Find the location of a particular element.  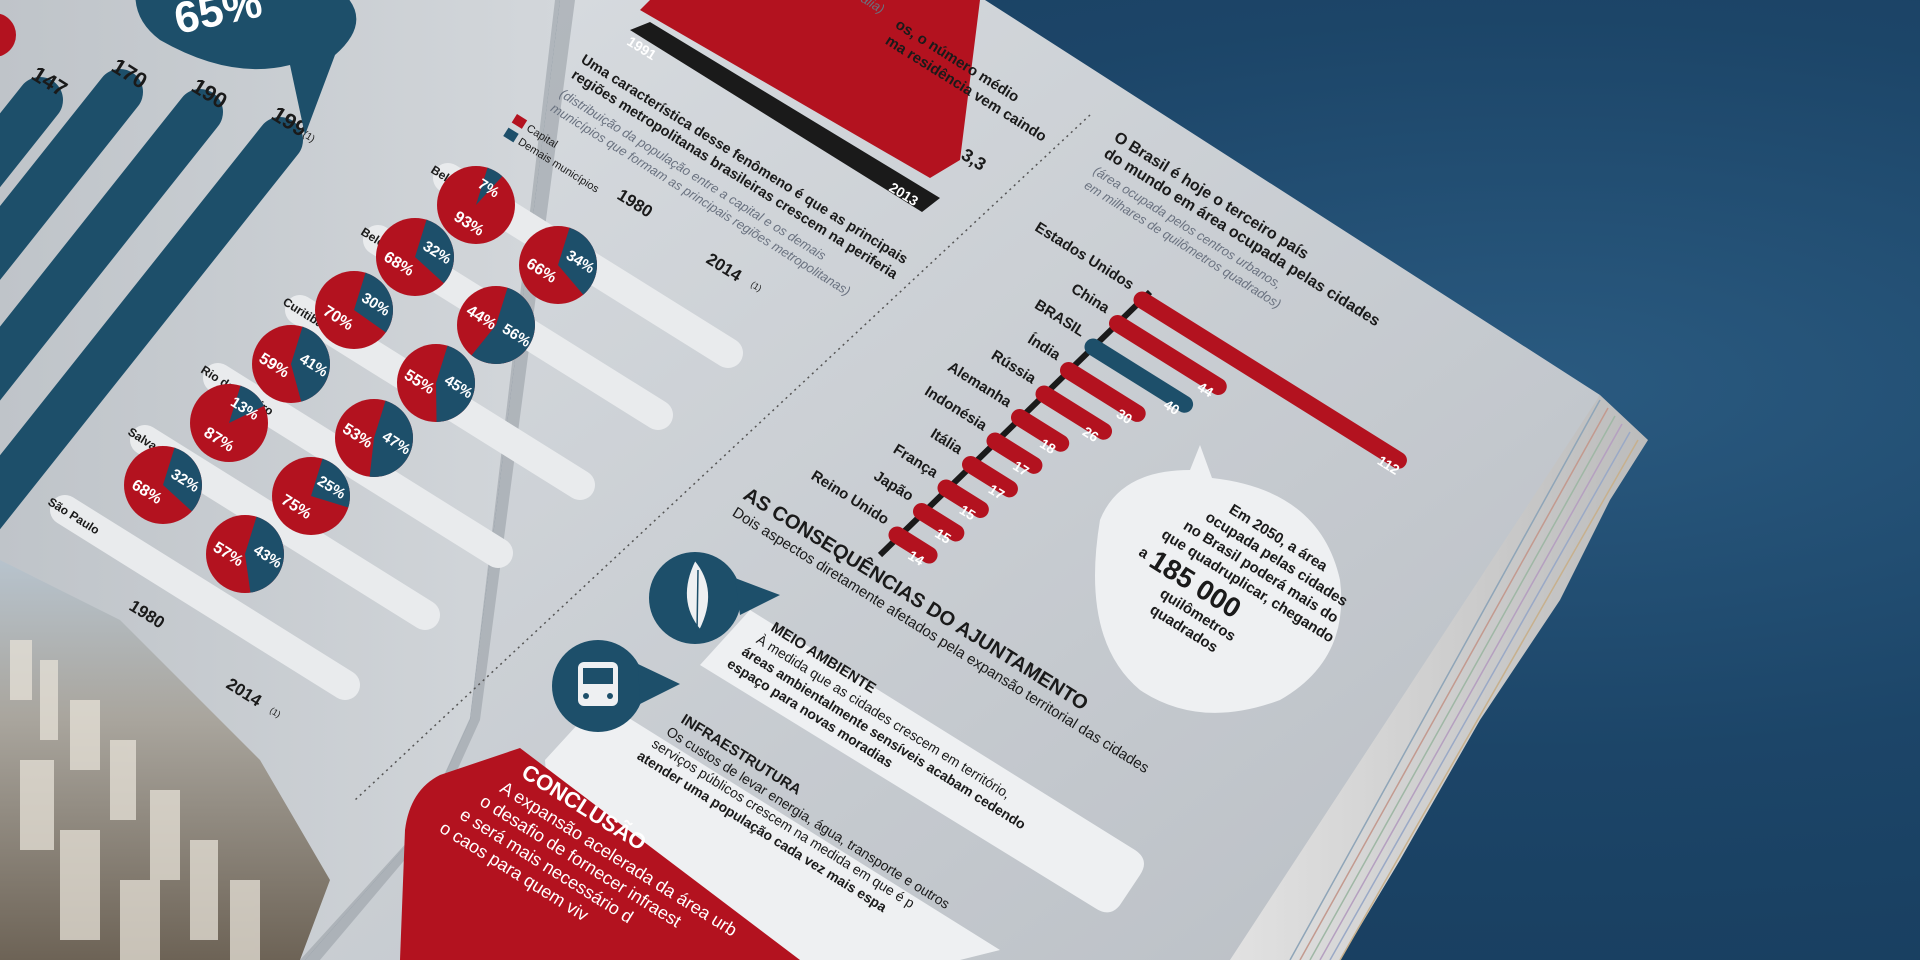

household-red-area is located at coordinates (810, 89).